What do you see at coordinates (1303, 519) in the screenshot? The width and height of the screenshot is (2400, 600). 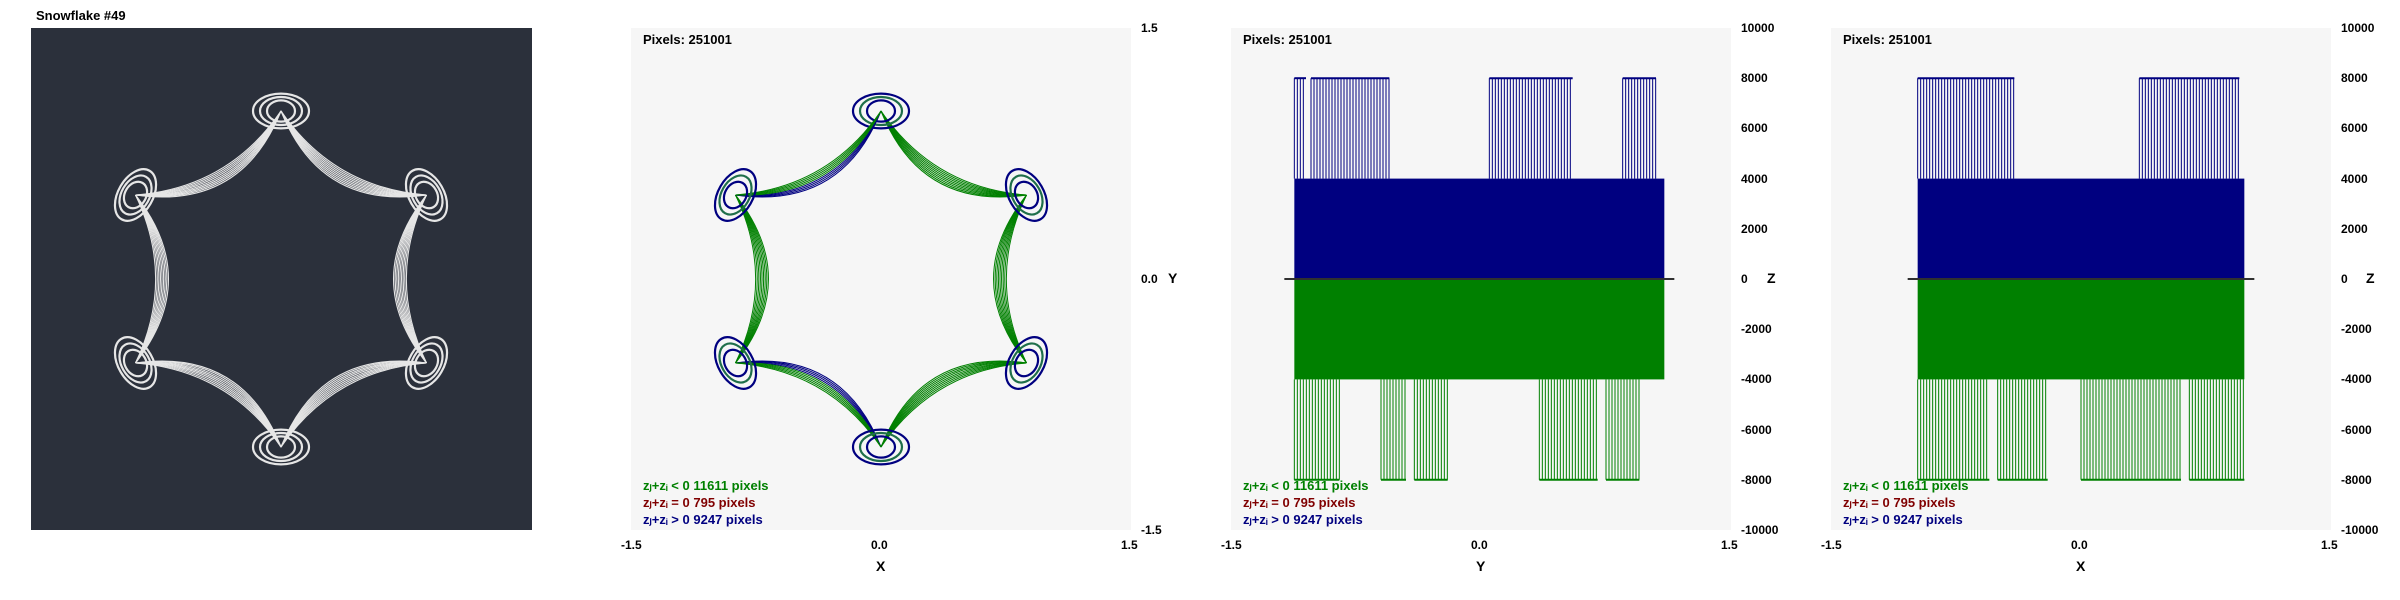 I see `legend-positive: zⱼ+zᵢ > 0 9247 pixels` at bounding box center [1303, 519].